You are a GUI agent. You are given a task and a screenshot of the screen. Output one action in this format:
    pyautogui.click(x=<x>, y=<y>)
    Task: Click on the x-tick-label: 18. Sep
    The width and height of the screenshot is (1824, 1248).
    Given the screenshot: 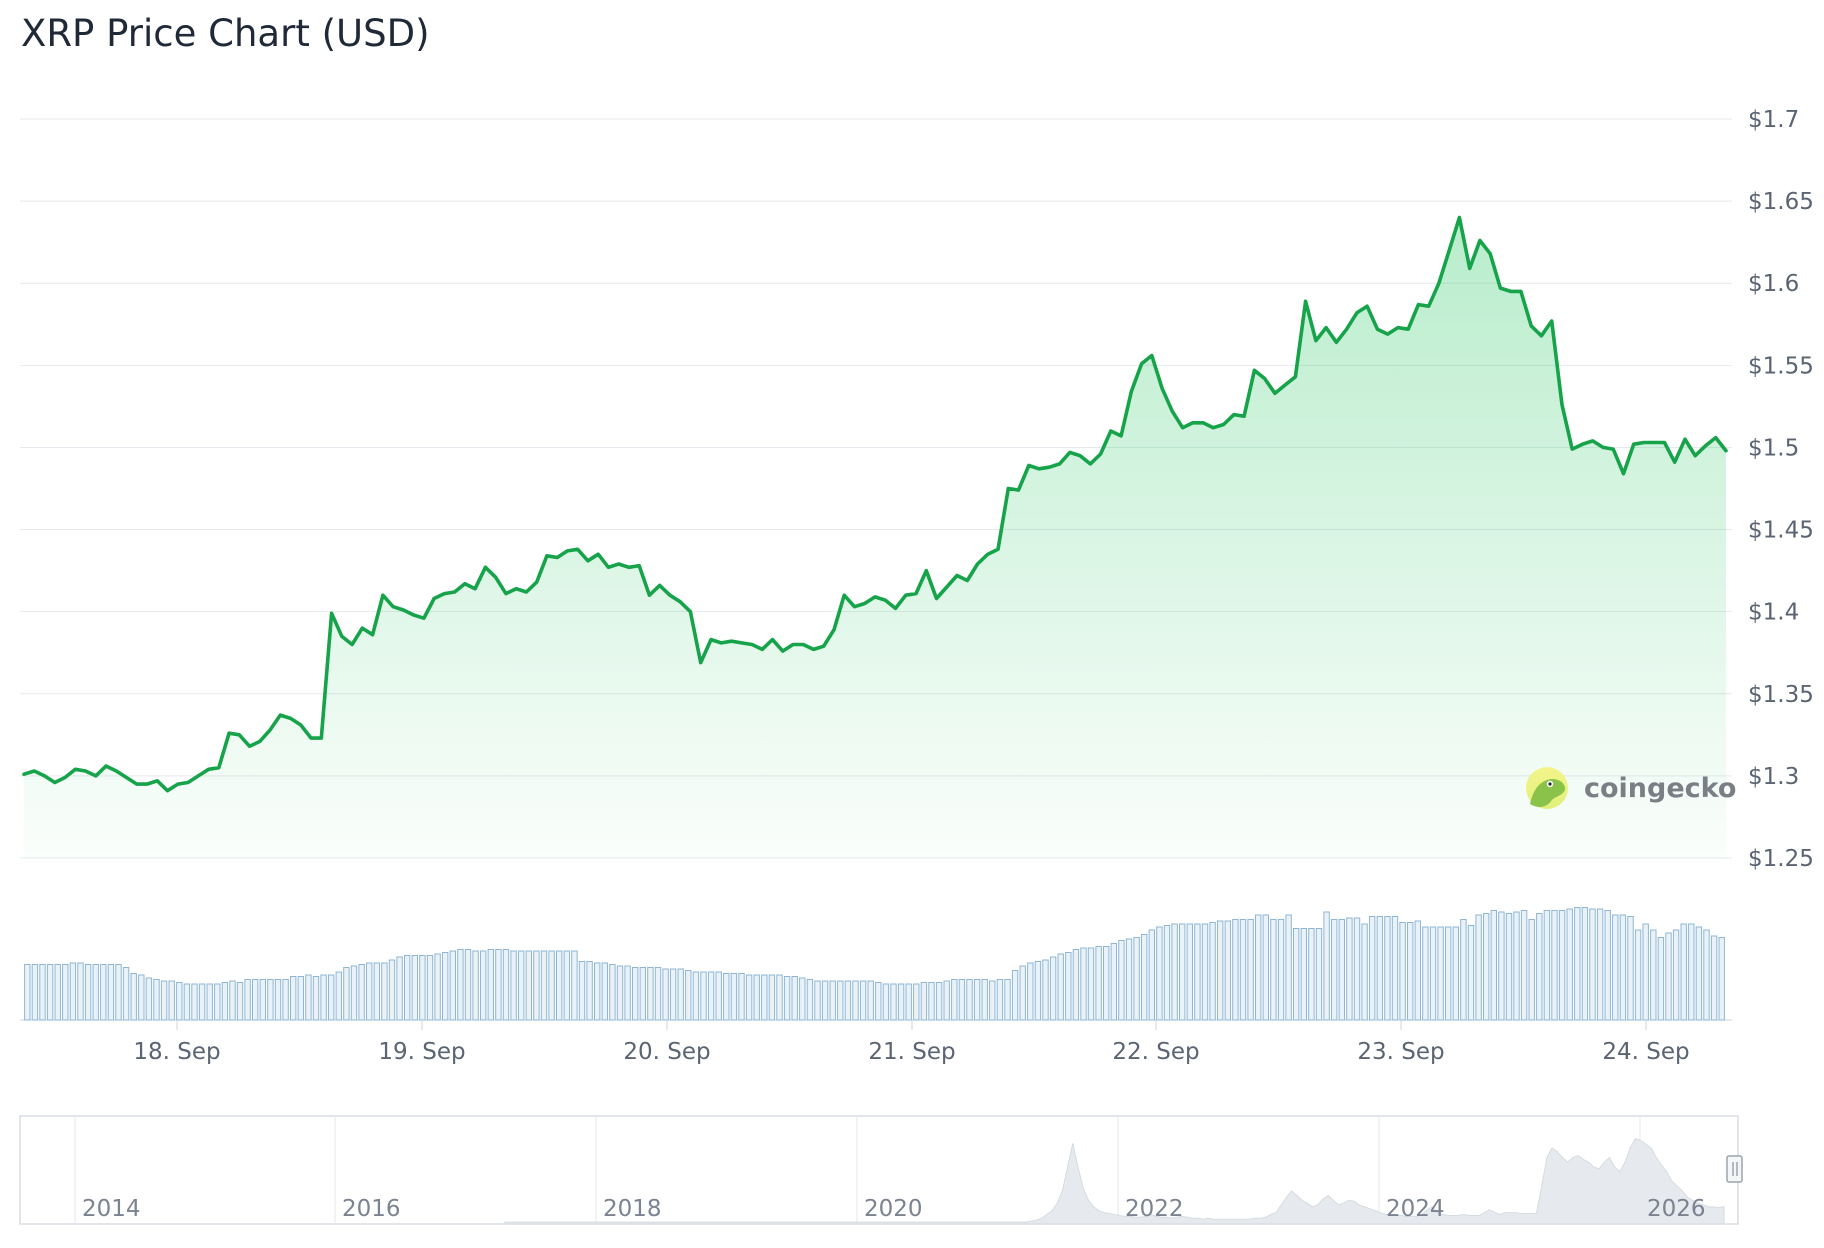 What is the action you would take?
    pyautogui.click(x=176, y=1052)
    